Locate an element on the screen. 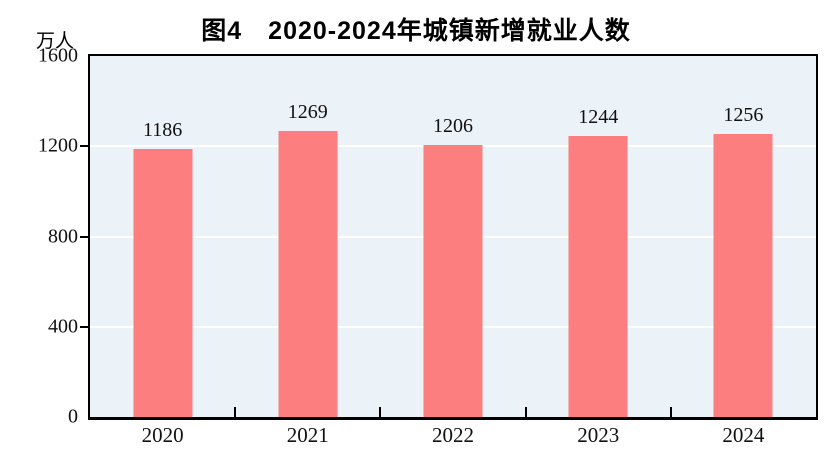  x-tick-label-2020: 2020 is located at coordinates (162, 435).